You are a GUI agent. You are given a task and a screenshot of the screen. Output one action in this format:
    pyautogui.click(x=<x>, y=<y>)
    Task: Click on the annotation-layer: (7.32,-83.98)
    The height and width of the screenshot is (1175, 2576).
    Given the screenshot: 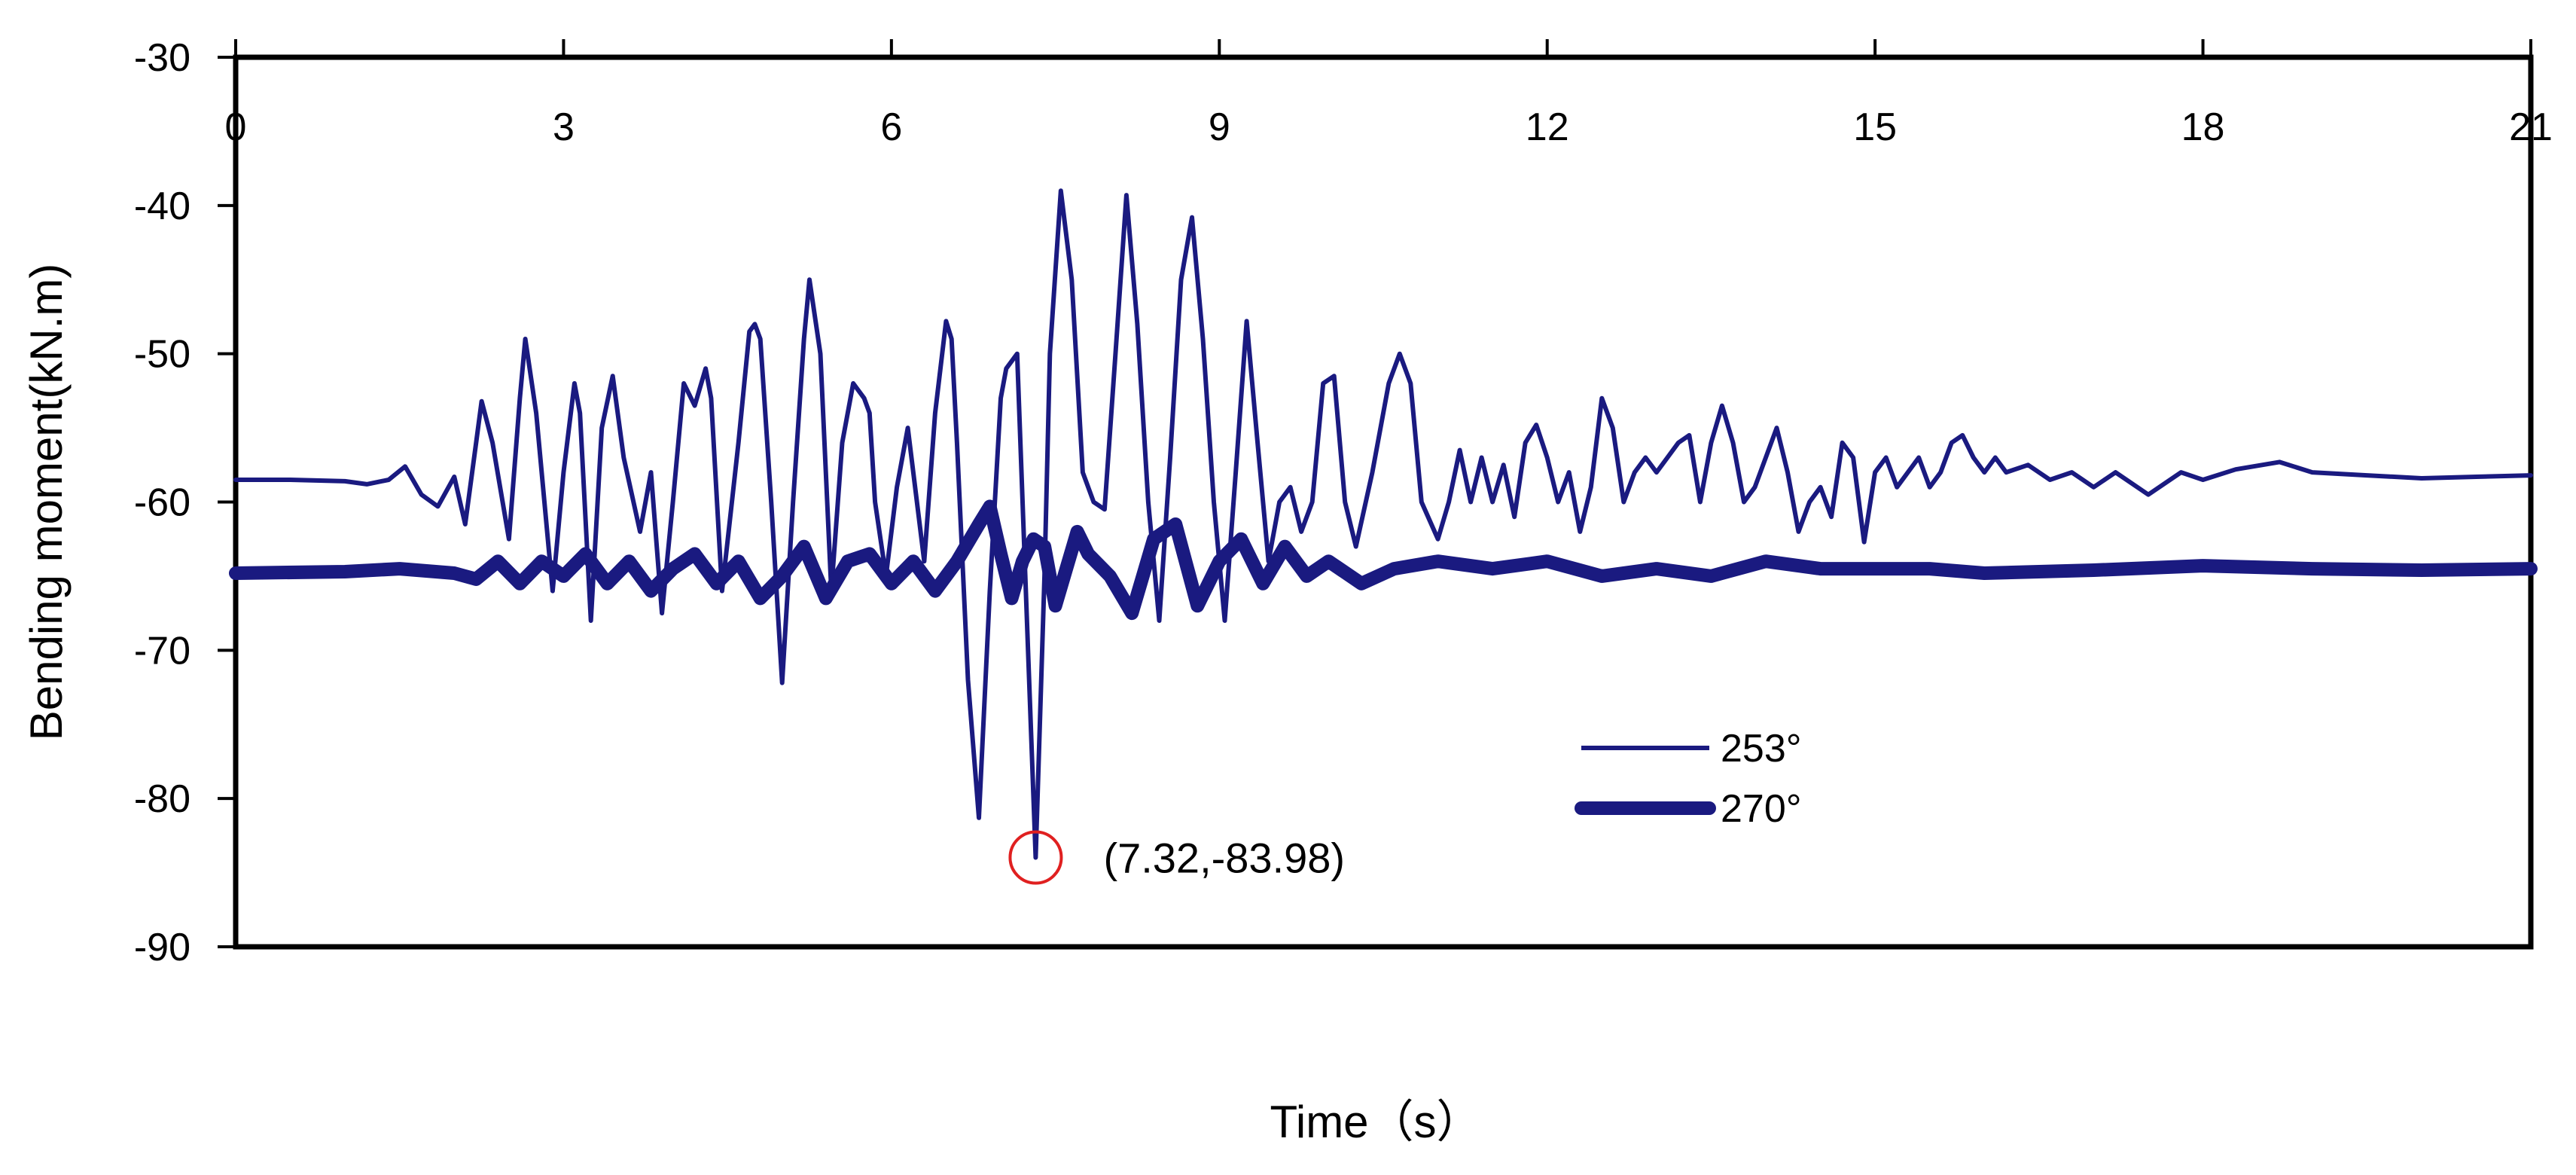 What is the action you would take?
    pyautogui.click(x=1176, y=857)
    